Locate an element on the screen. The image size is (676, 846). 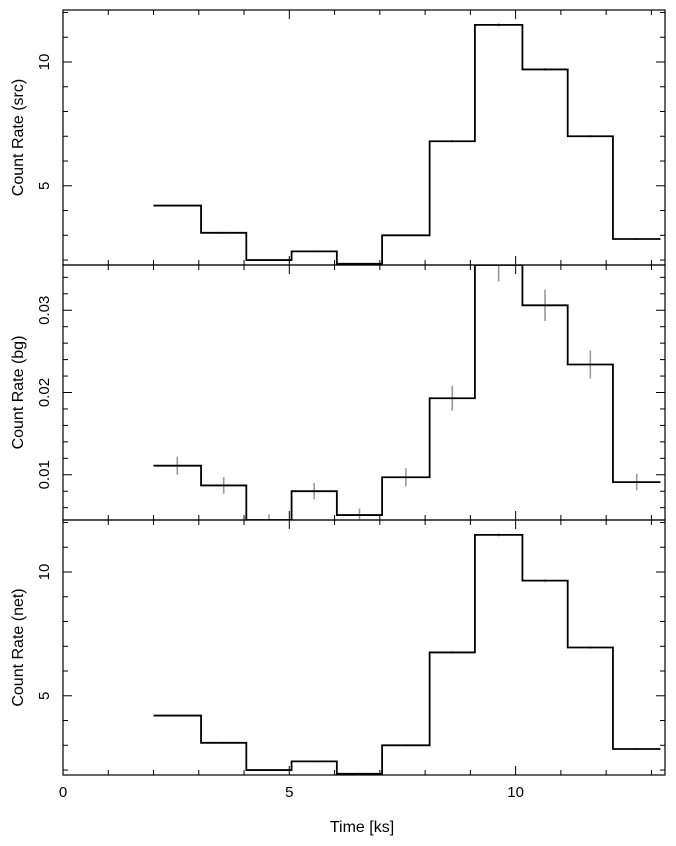
y-axis-title: Count Rate (bg) is located at coordinates (18, 393).